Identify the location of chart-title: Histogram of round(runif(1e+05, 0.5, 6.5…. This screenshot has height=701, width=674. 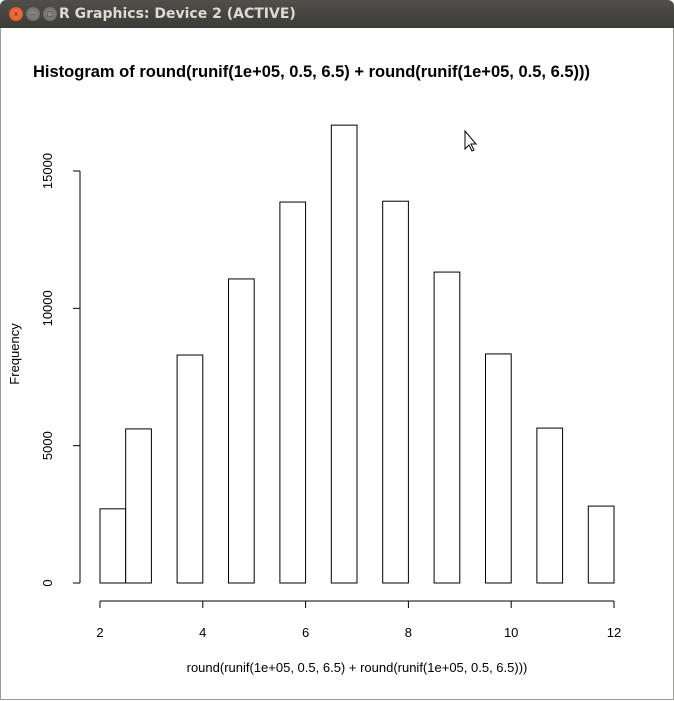
(311, 72).